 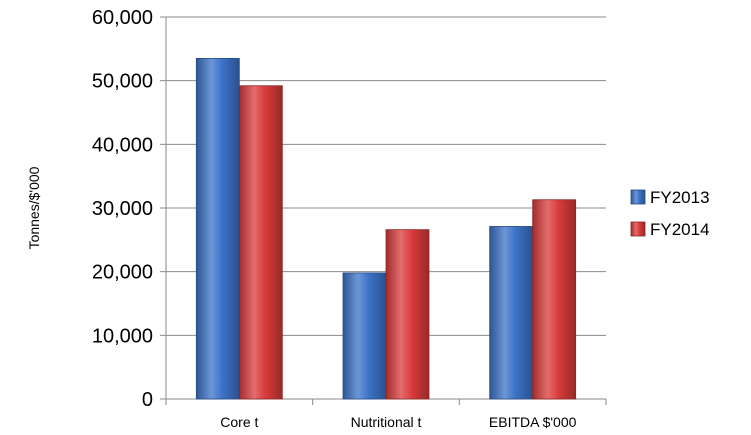 What do you see at coordinates (122, 145) in the screenshot?
I see `y-tick-label: 40,000` at bounding box center [122, 145].